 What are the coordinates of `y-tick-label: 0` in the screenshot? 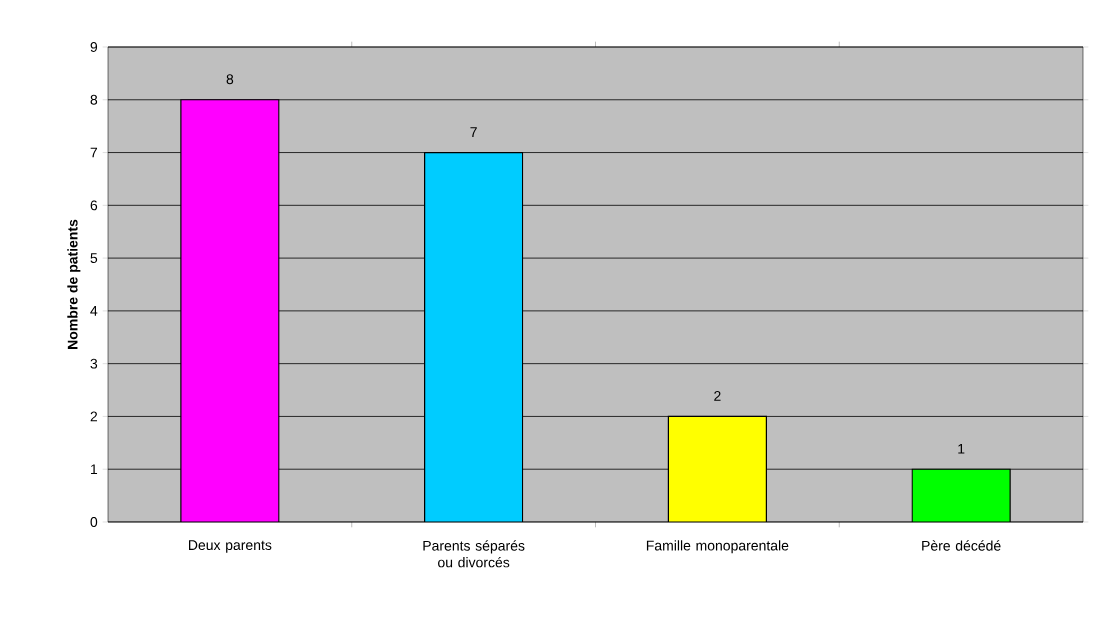 It's located at (94, 522).